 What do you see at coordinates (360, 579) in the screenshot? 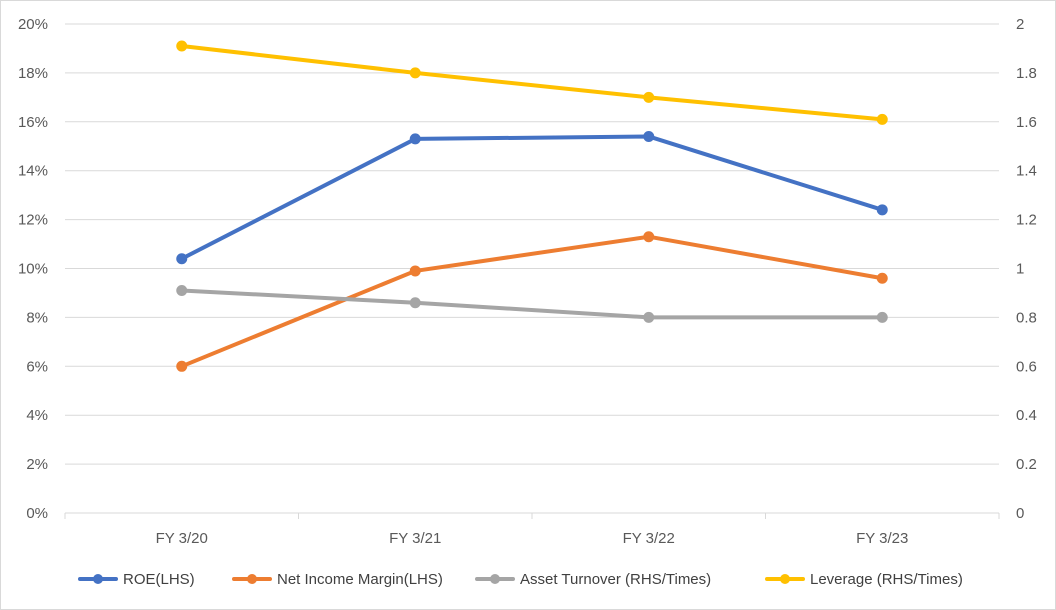
I see `legend-label: Net Income Margin(LHS)` at bounding box center [360, 579].